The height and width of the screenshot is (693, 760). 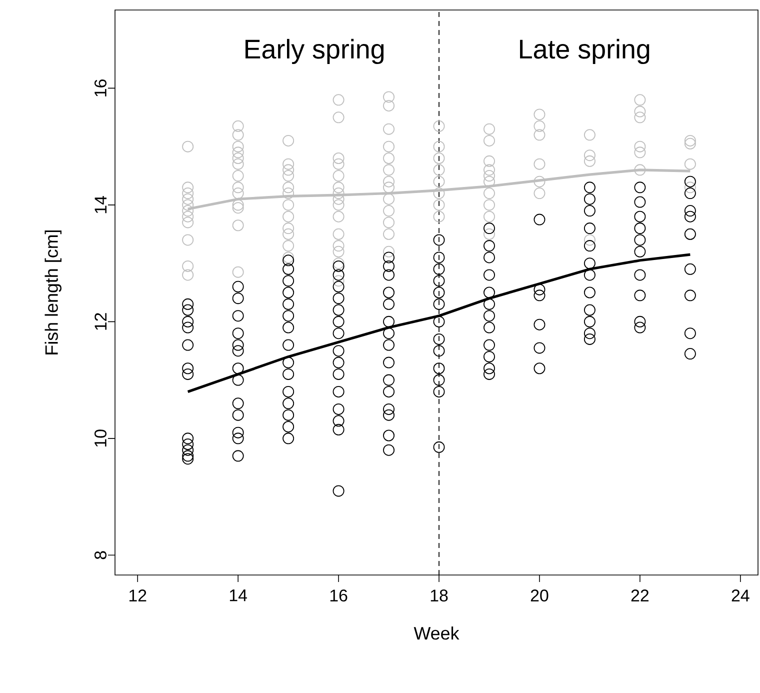 What do you see at coordinates (439, 596) in the screenshot?
I see `x-tick-label: 18` at bounding box center [439, 596].